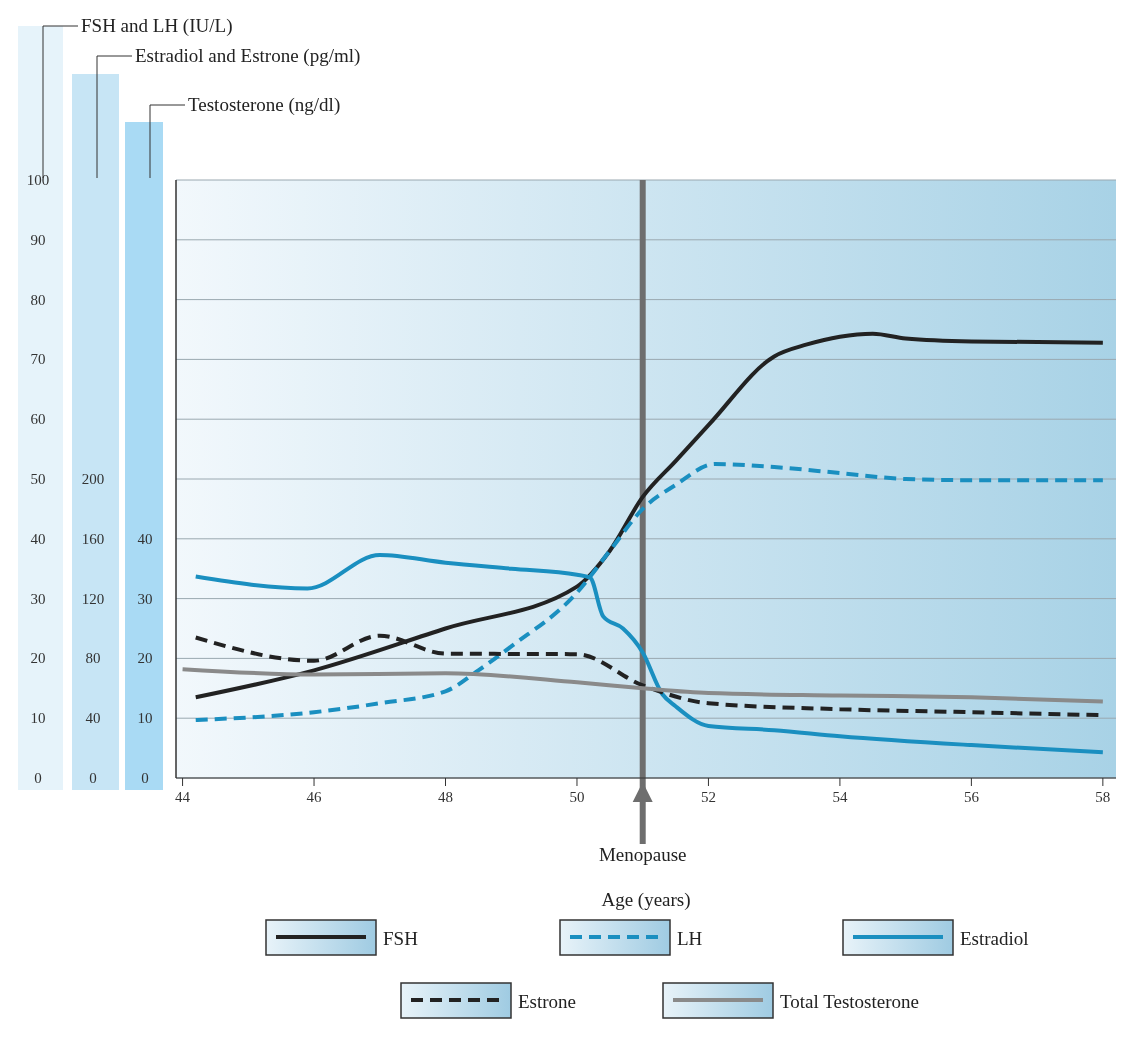  I want to click on y2-tick-label: 80, so click(93, 658).